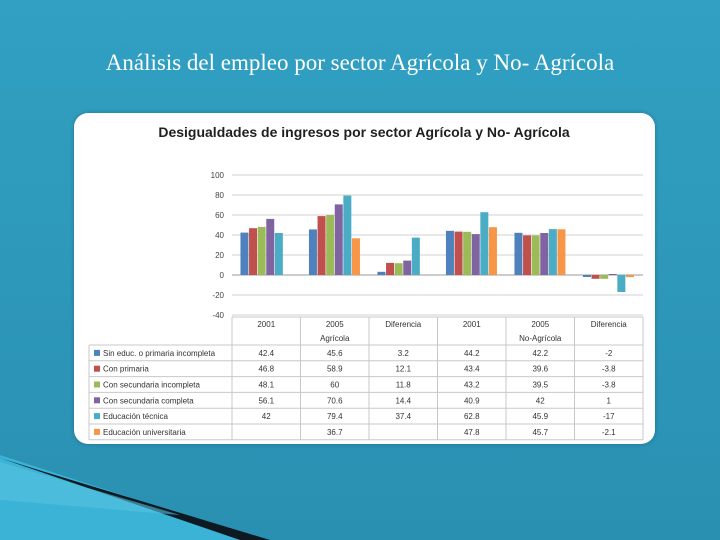 This screenshot has height=540, width=720. What do you see at coordinates (312, 252) in the screenshot?
I see `bar-s0-c1` at bounding box center [312, 252].